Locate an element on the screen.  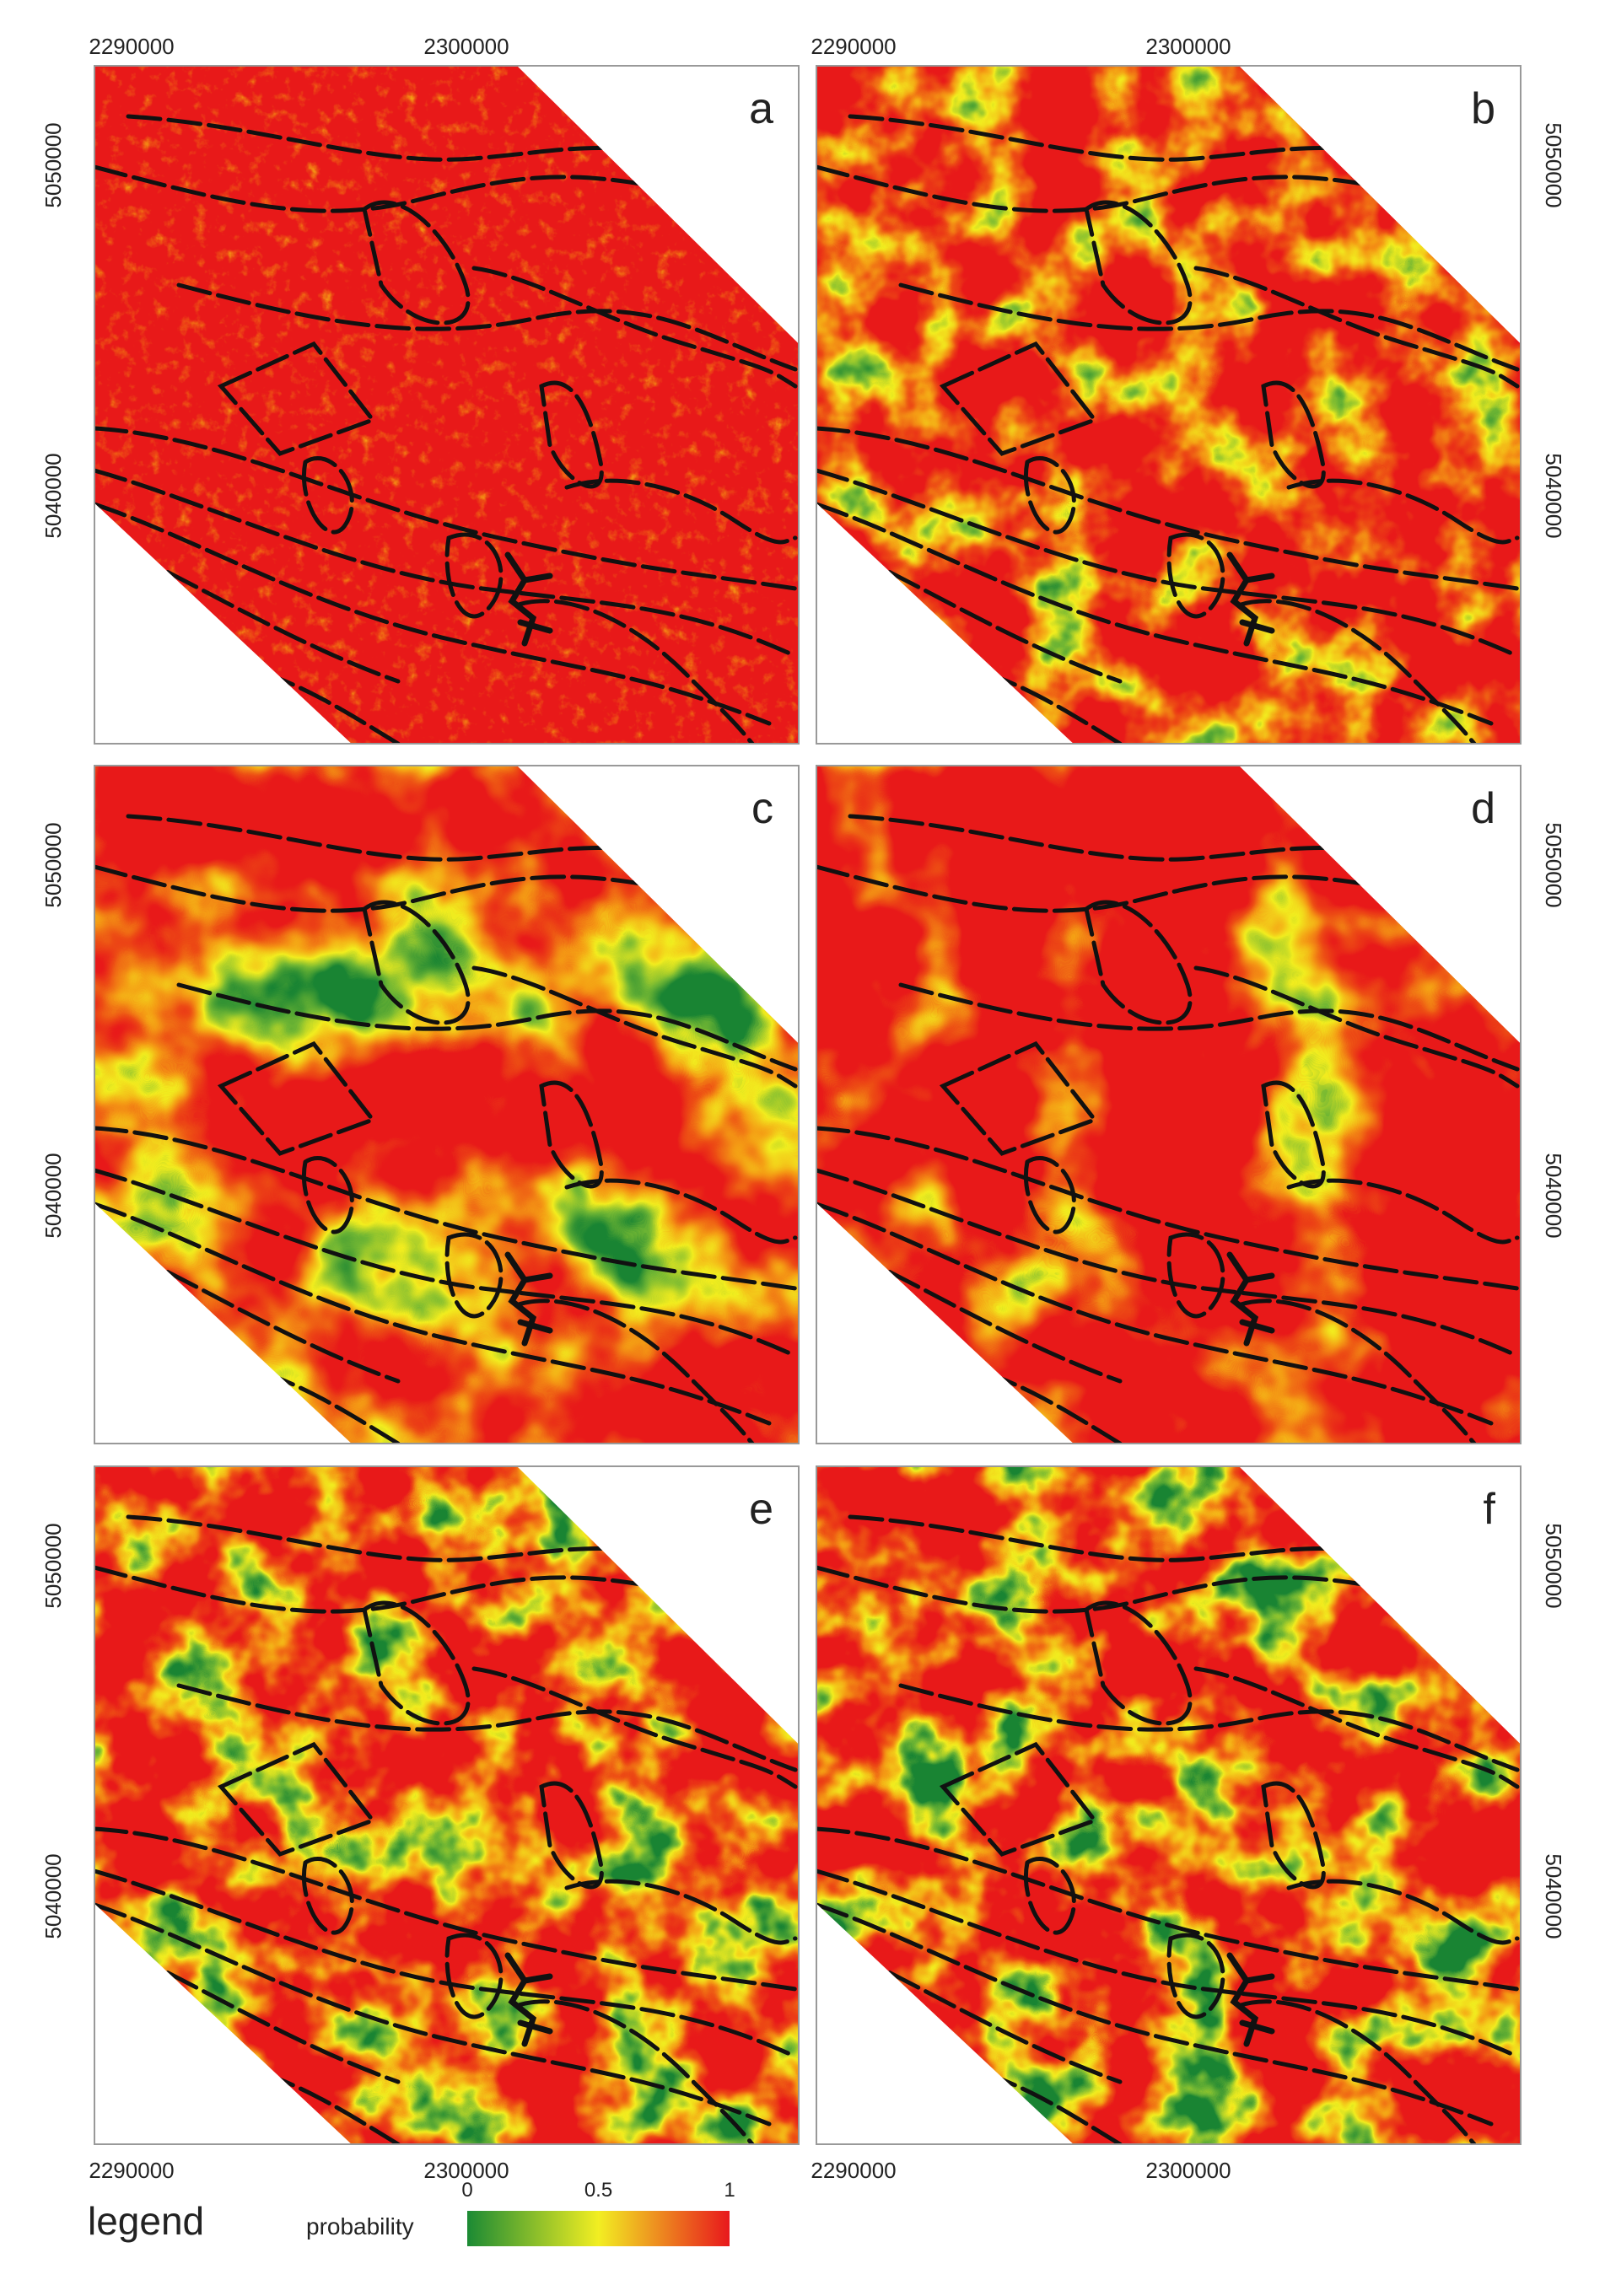
legend-tick-label: 1 is located at coordinates (729, 2190).